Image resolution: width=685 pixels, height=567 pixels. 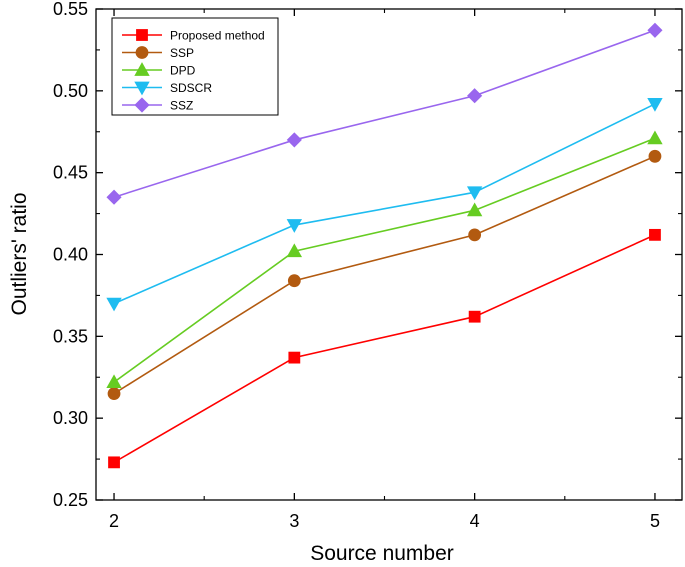 I want to click on y-axis-title: Outliers' ratio, so click(x=19, y=253).